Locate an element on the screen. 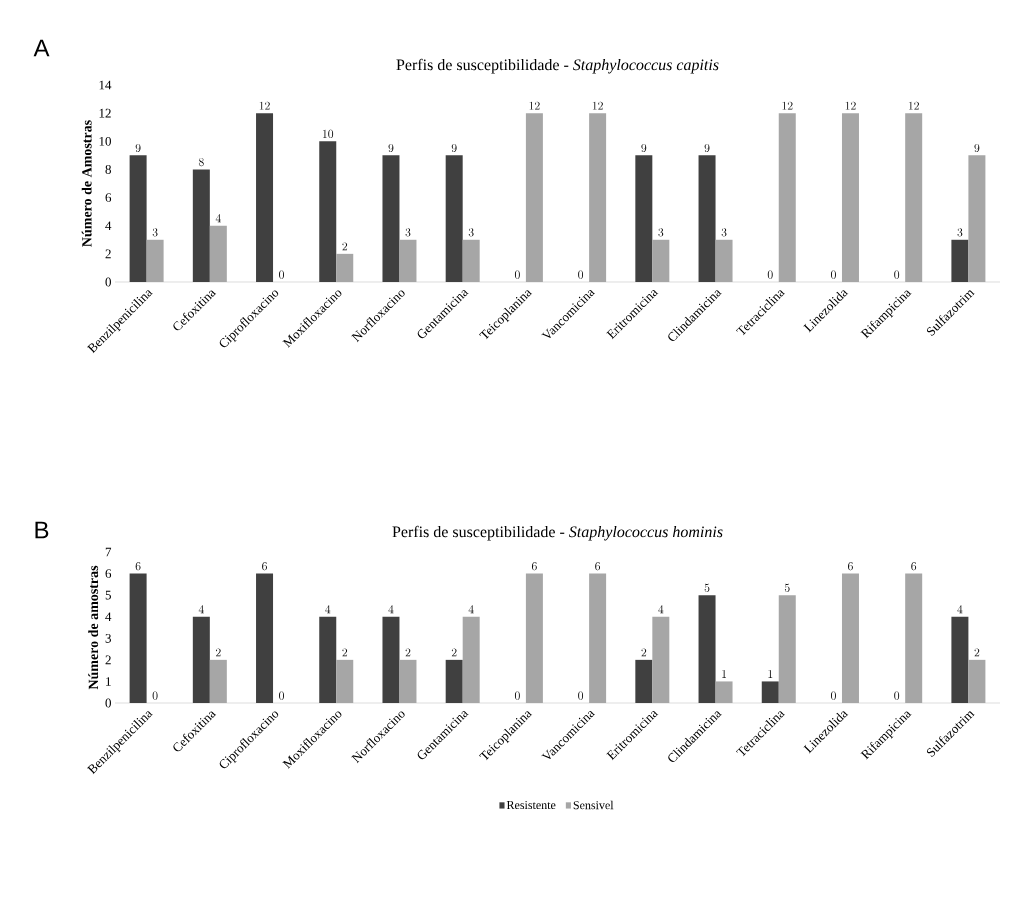  y-axis-title: Número de Amostras is located at coordinates (86, 183).